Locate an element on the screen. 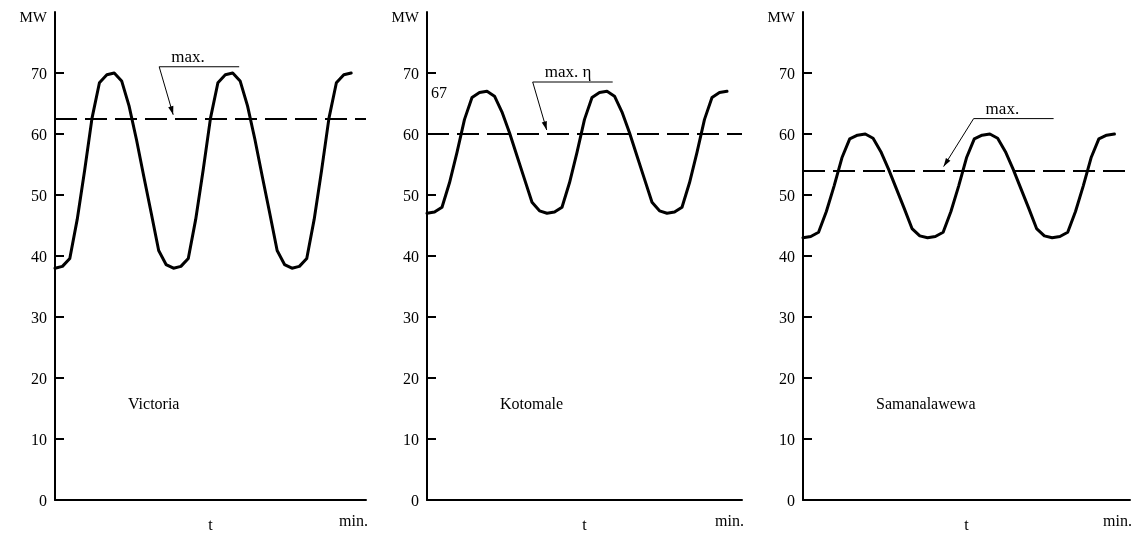 The image size is (1136, 537). text: Kotomale is located at coordinates (532, 403).